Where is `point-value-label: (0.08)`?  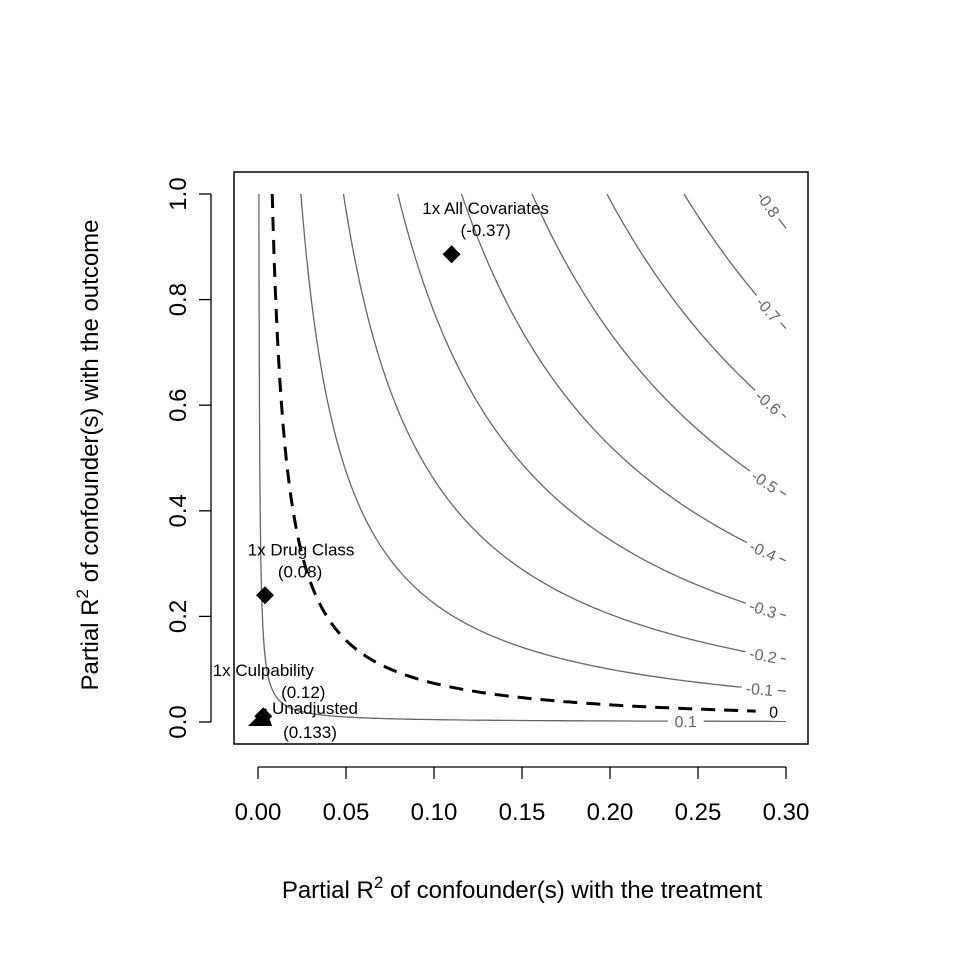 point-value-label: (0.08) is located at coordinates (300, 571).